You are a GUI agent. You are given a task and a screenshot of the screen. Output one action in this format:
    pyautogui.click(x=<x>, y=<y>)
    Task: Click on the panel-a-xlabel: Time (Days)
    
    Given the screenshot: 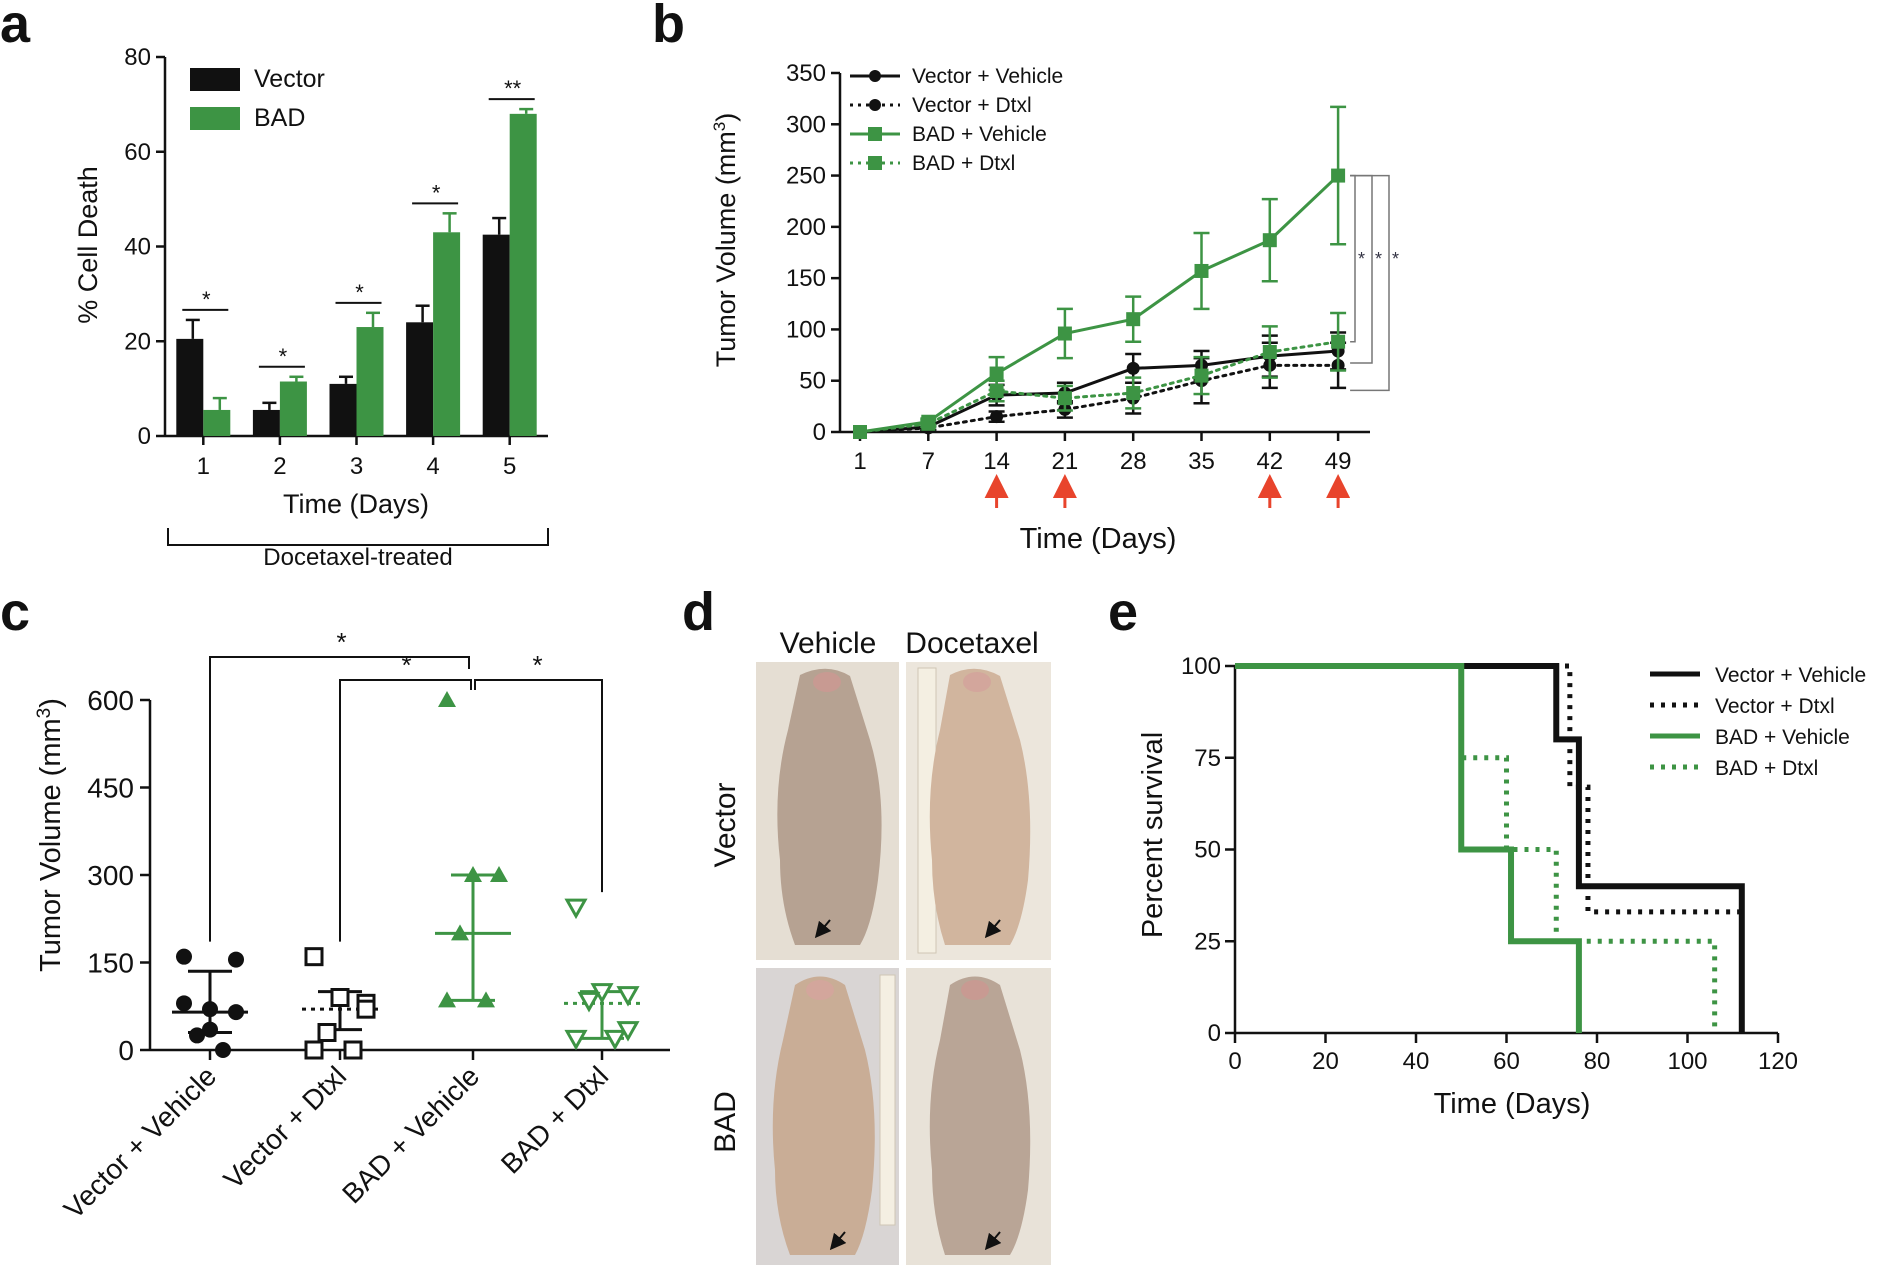 What is the action you would take?
    pyautogui.click(x=356, y=504)
    